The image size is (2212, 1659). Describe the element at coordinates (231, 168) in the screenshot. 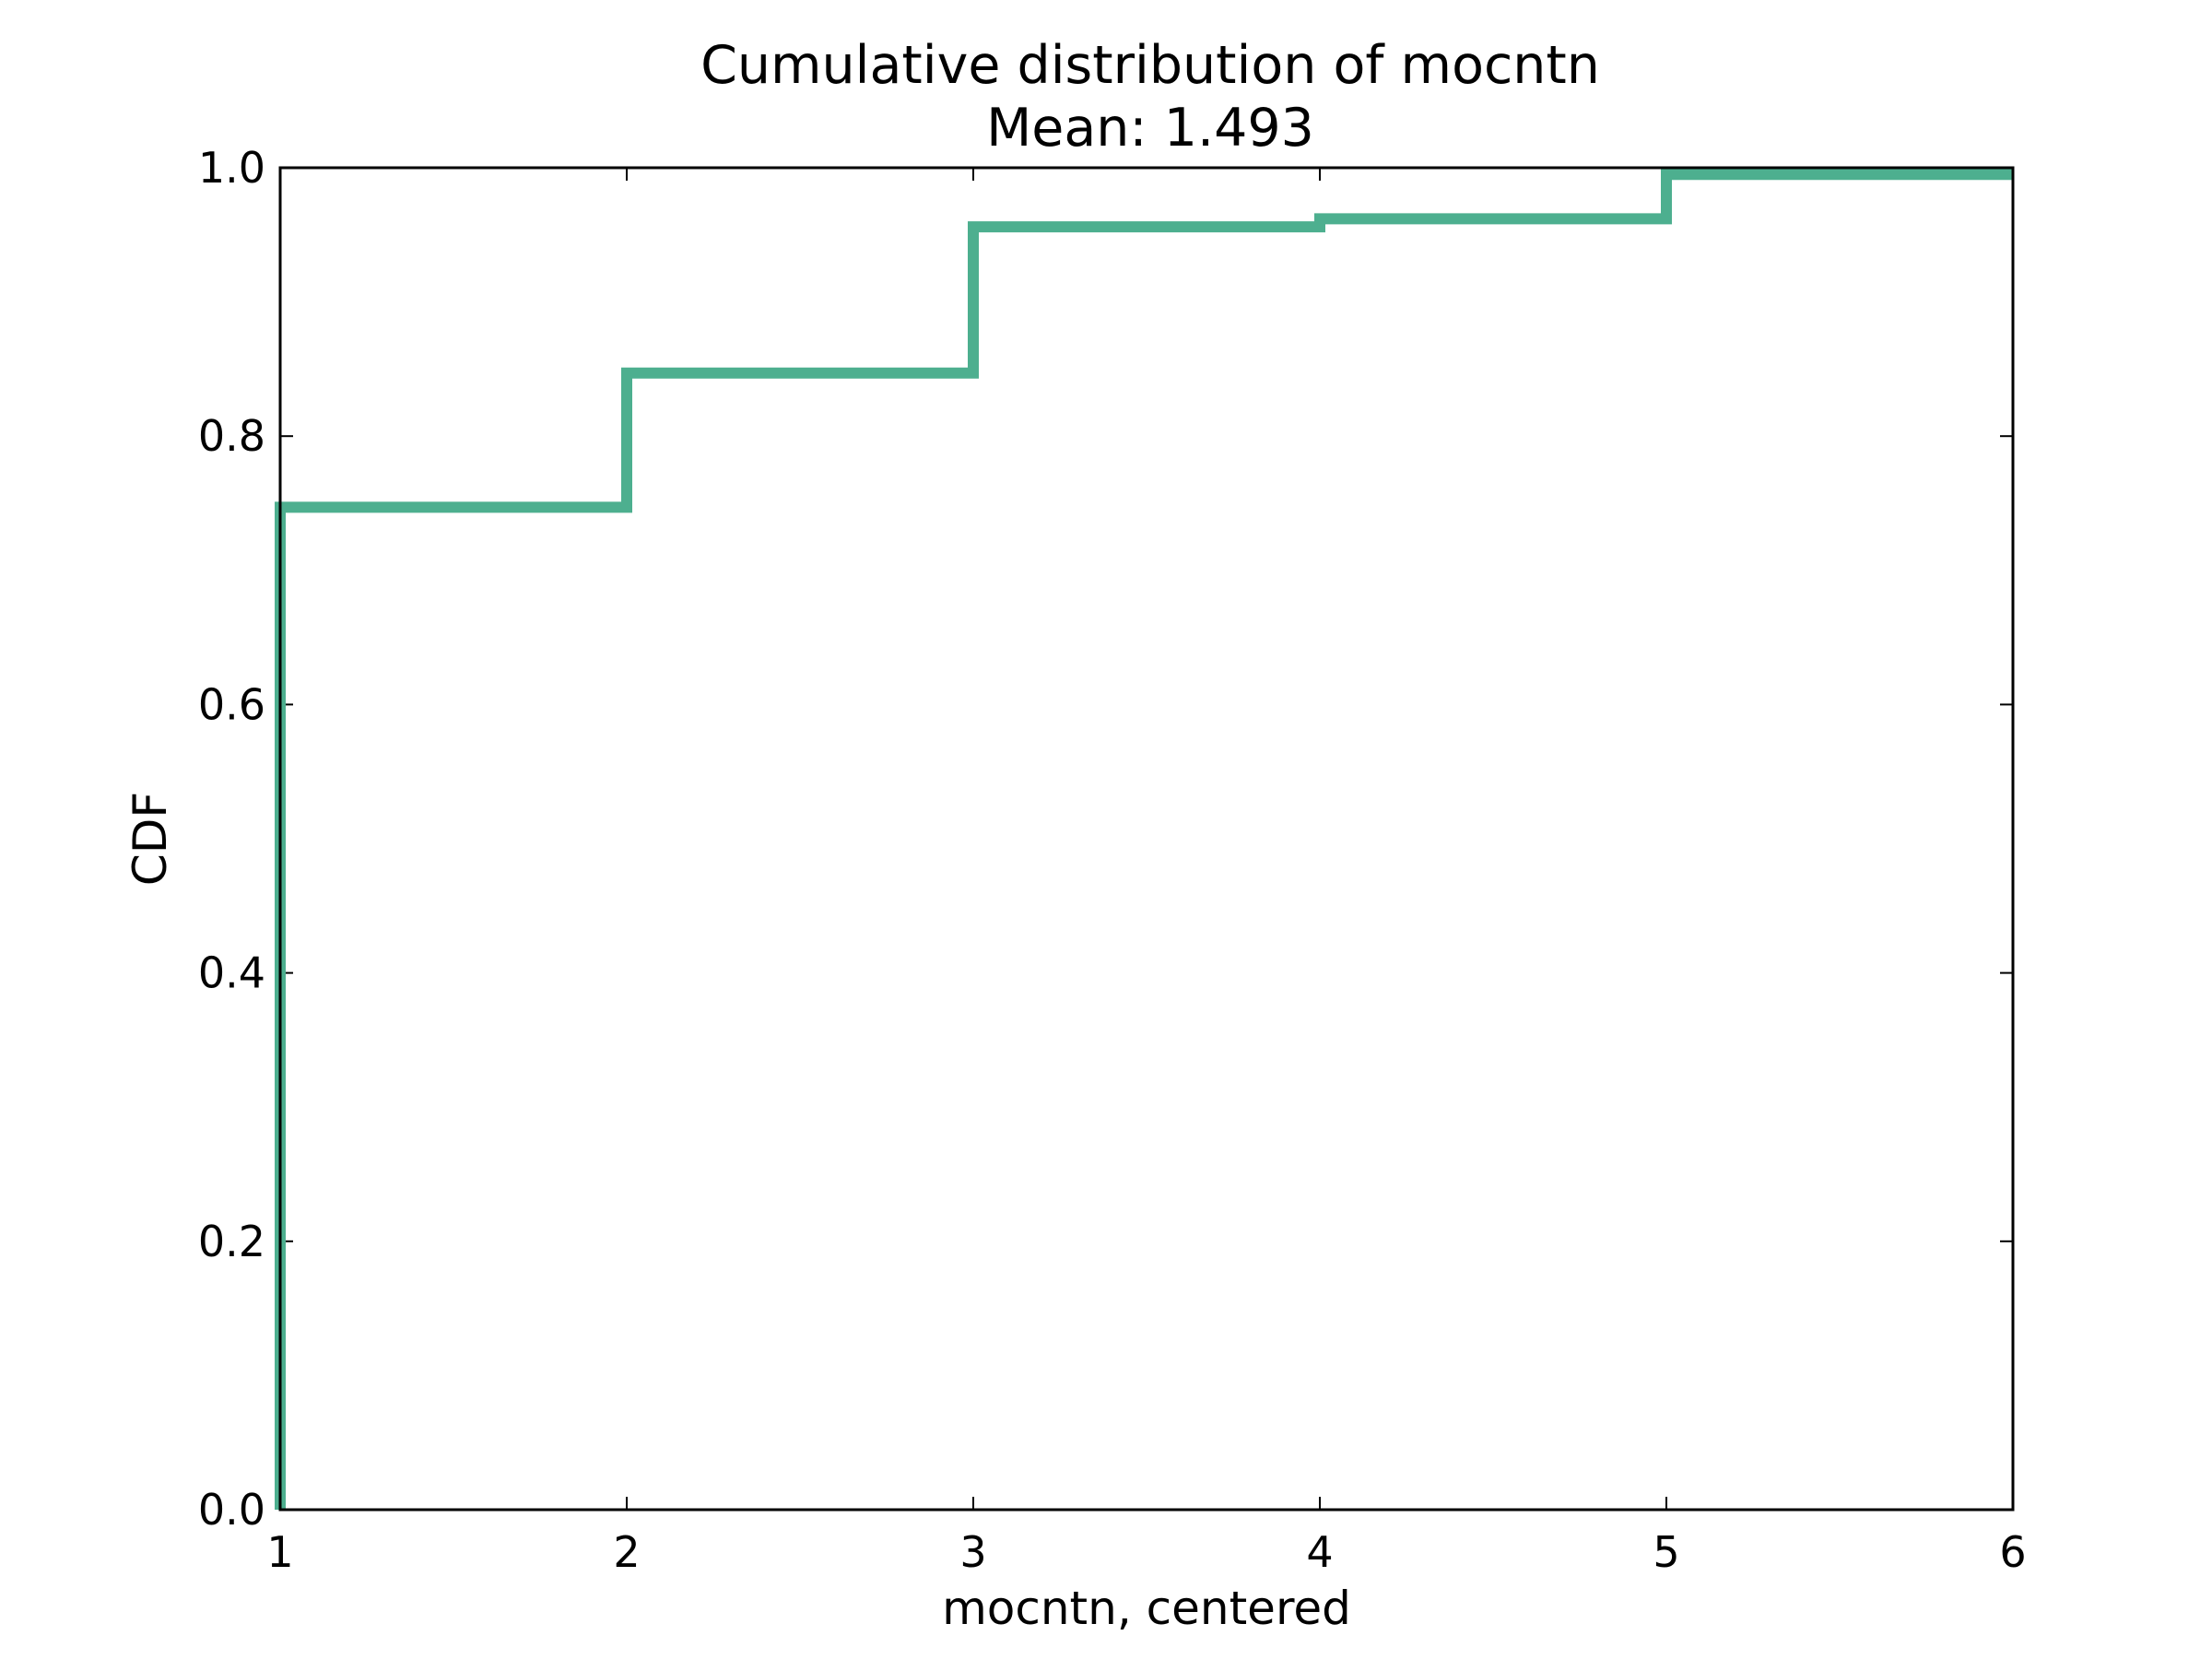

I see `y-tick-label: 1.0` at that location.